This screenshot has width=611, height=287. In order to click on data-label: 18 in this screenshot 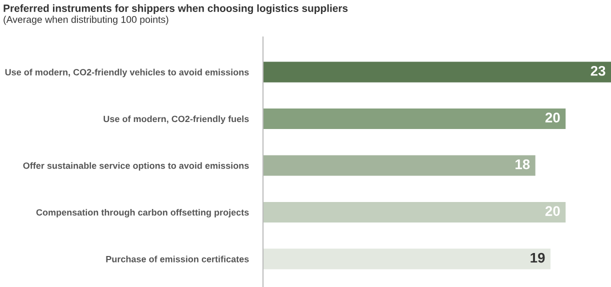, I will do `click(523, 164)`.